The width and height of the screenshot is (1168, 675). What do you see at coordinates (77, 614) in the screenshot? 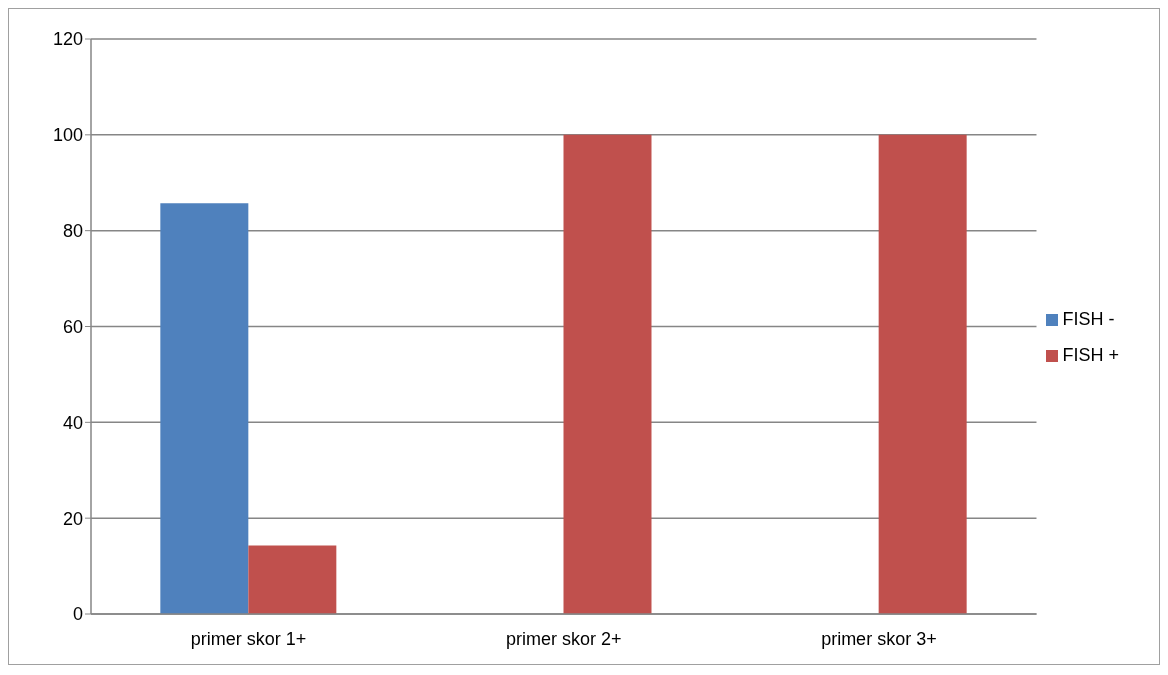
I see `y-tick-label: 0` at bounding box center [77, 614].